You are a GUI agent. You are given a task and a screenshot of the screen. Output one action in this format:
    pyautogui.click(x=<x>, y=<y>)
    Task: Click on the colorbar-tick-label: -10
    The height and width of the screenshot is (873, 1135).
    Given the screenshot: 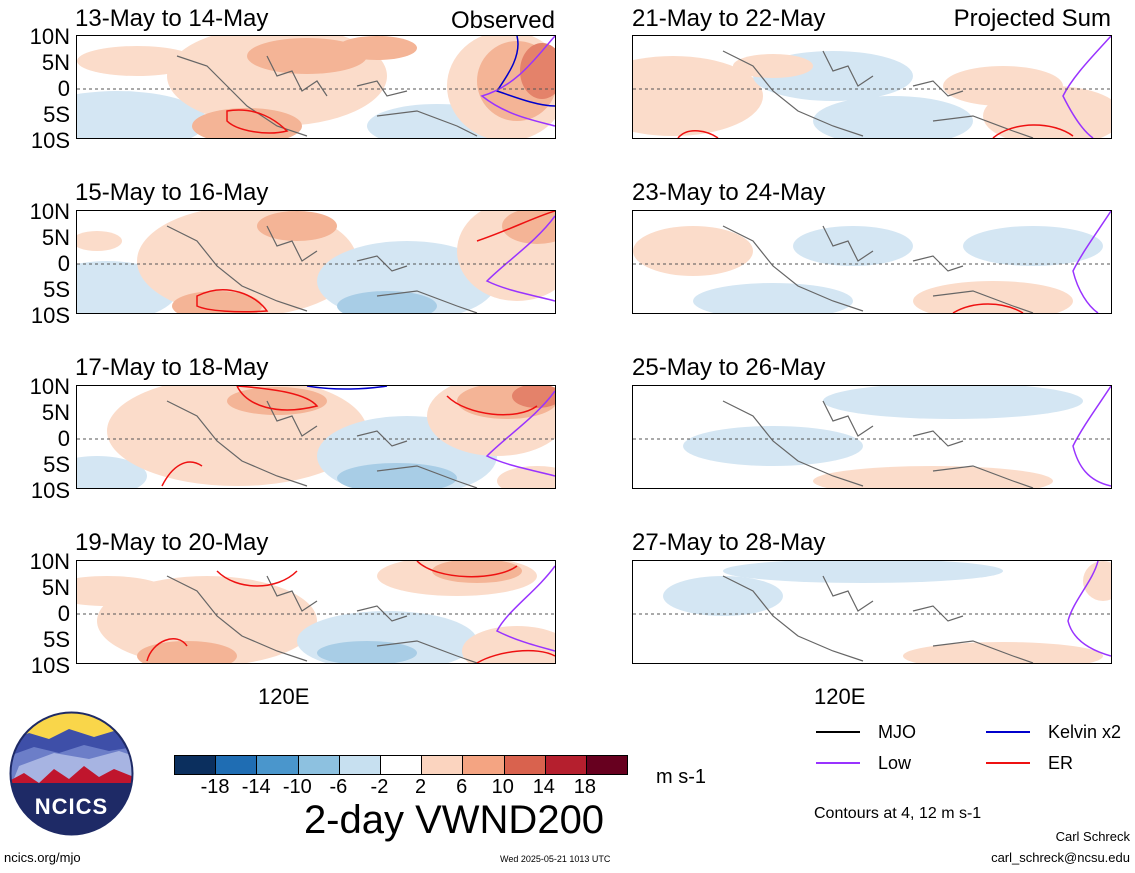 What is the action you would take?
    pyautogui.click(x=297, y=787)
    